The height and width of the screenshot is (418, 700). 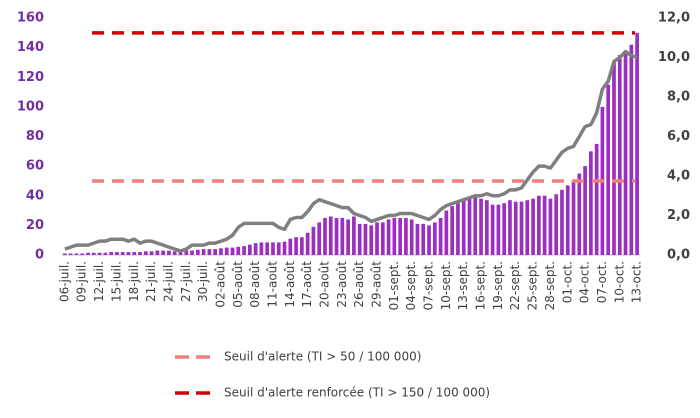 I want to click on y2-tick-label: 12,0, so click(x=674, y=18).